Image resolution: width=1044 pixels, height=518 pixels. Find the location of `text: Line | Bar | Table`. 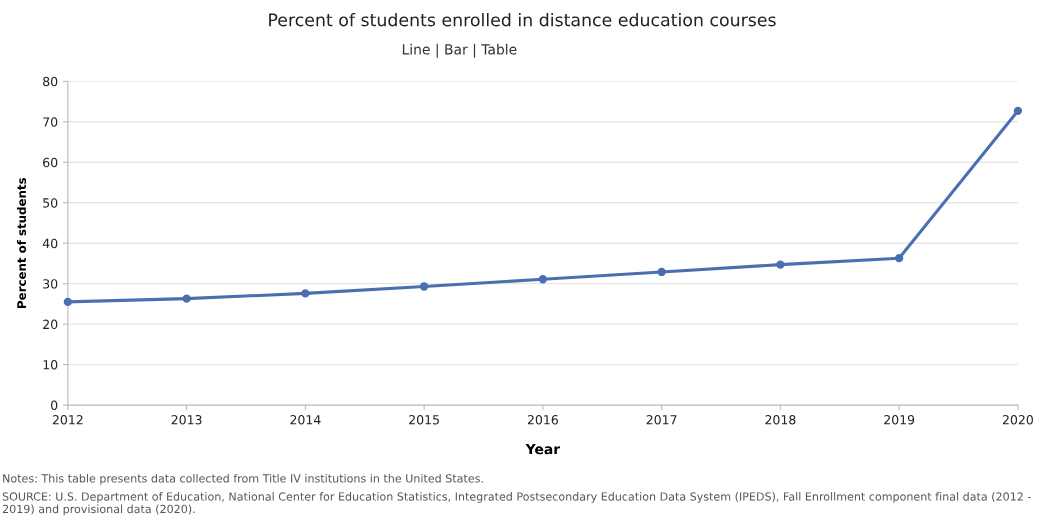

text: Line | Bar | Table is located at coordinates (459, 50).